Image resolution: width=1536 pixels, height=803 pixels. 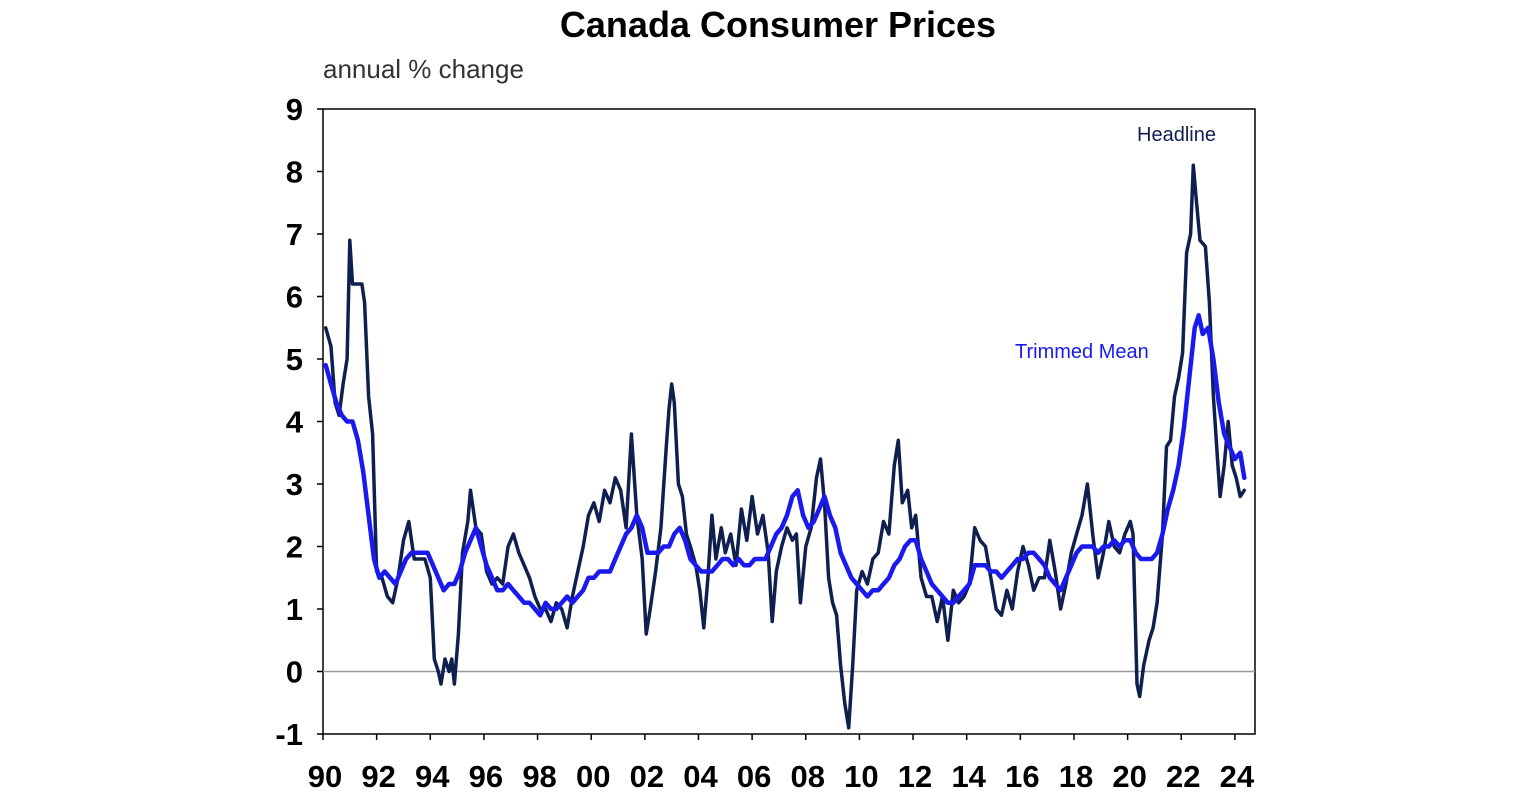 I want to click on x-tick-label: 02, so click(x=647, y=776).